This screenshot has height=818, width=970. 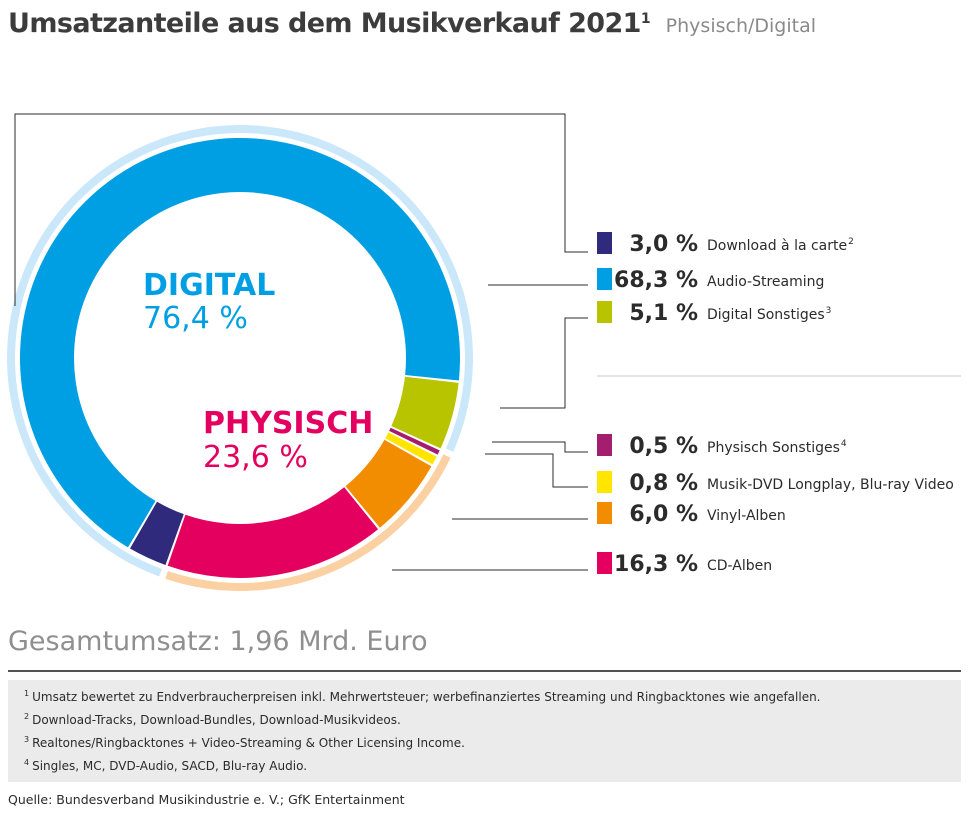 What do you see at coordinates (388, 483) in the screenshot?
I see `donut-slice-vinyl-alben` at bounding box center [388, 483].